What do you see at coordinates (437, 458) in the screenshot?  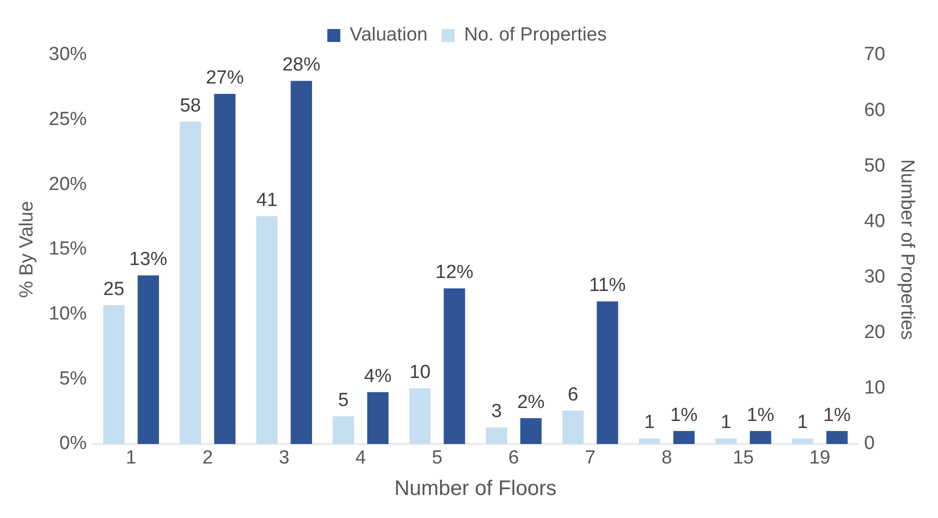 I see `x-tick-label: 5` at bounding box center [437, 458].